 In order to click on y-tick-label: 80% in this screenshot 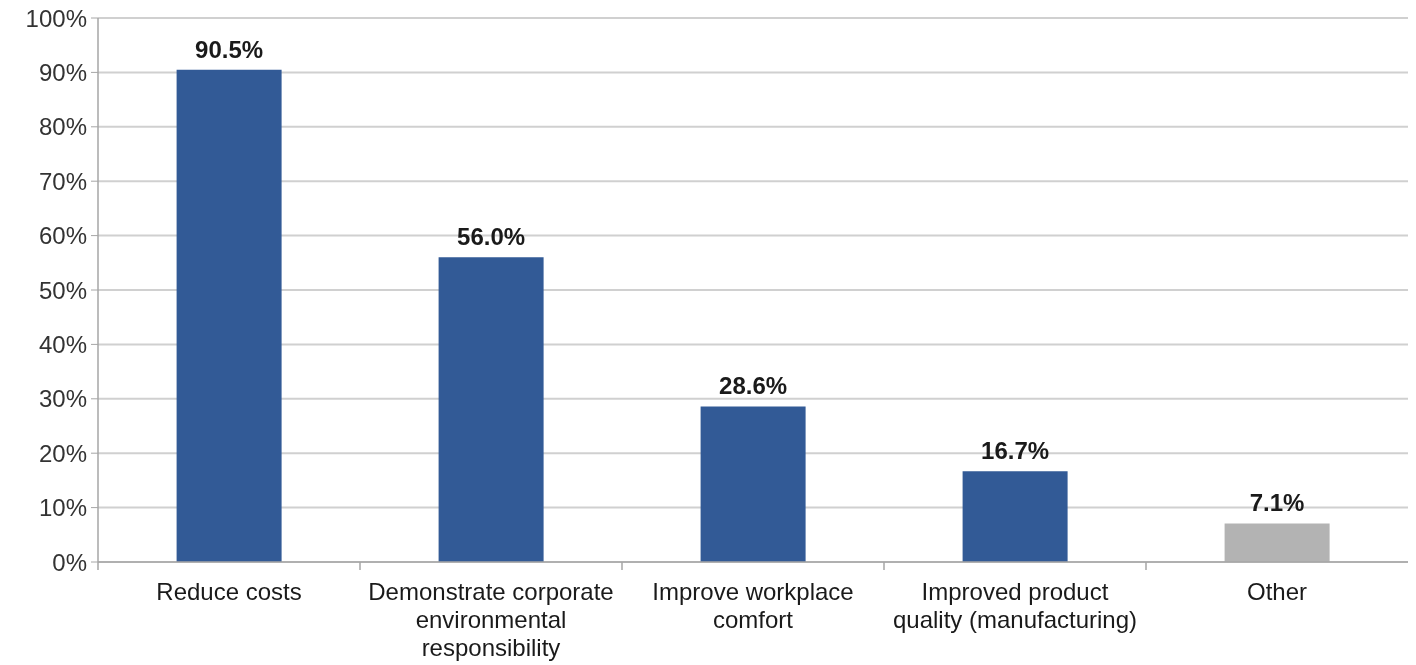, I will do `click(62, 127)`.